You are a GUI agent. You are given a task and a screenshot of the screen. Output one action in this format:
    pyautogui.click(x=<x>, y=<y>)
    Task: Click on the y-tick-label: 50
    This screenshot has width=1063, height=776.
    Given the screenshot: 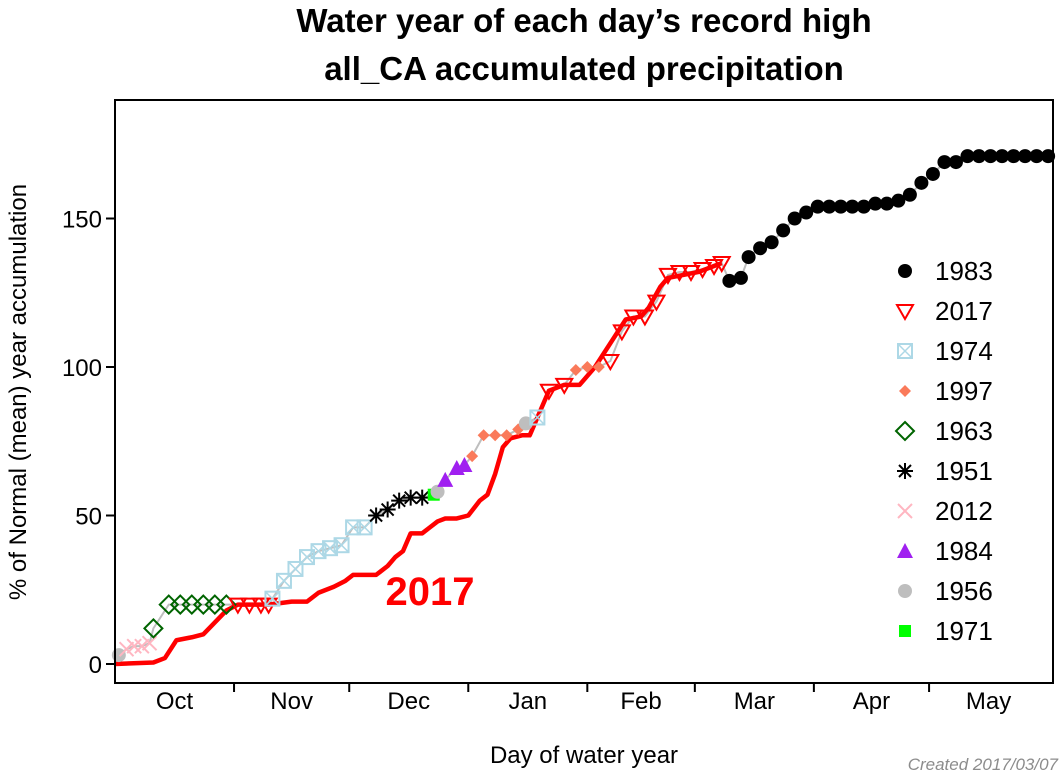 What is the action you would take?
    pyautogui.click(x=88, y=517)
    